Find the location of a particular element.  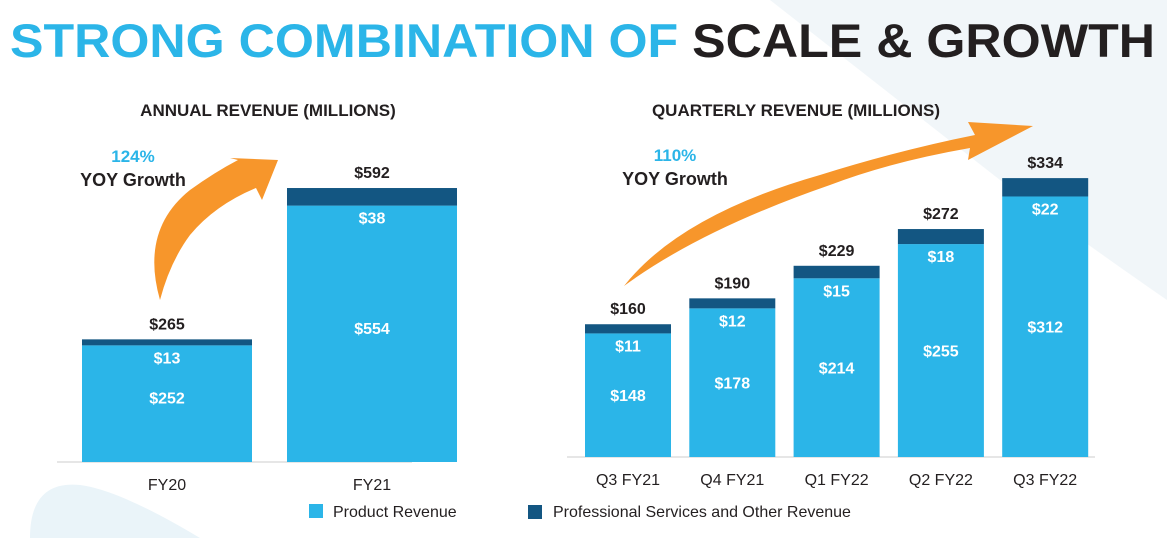

quarterly-growth-arrow-icon is located at coordinates (828, 204).